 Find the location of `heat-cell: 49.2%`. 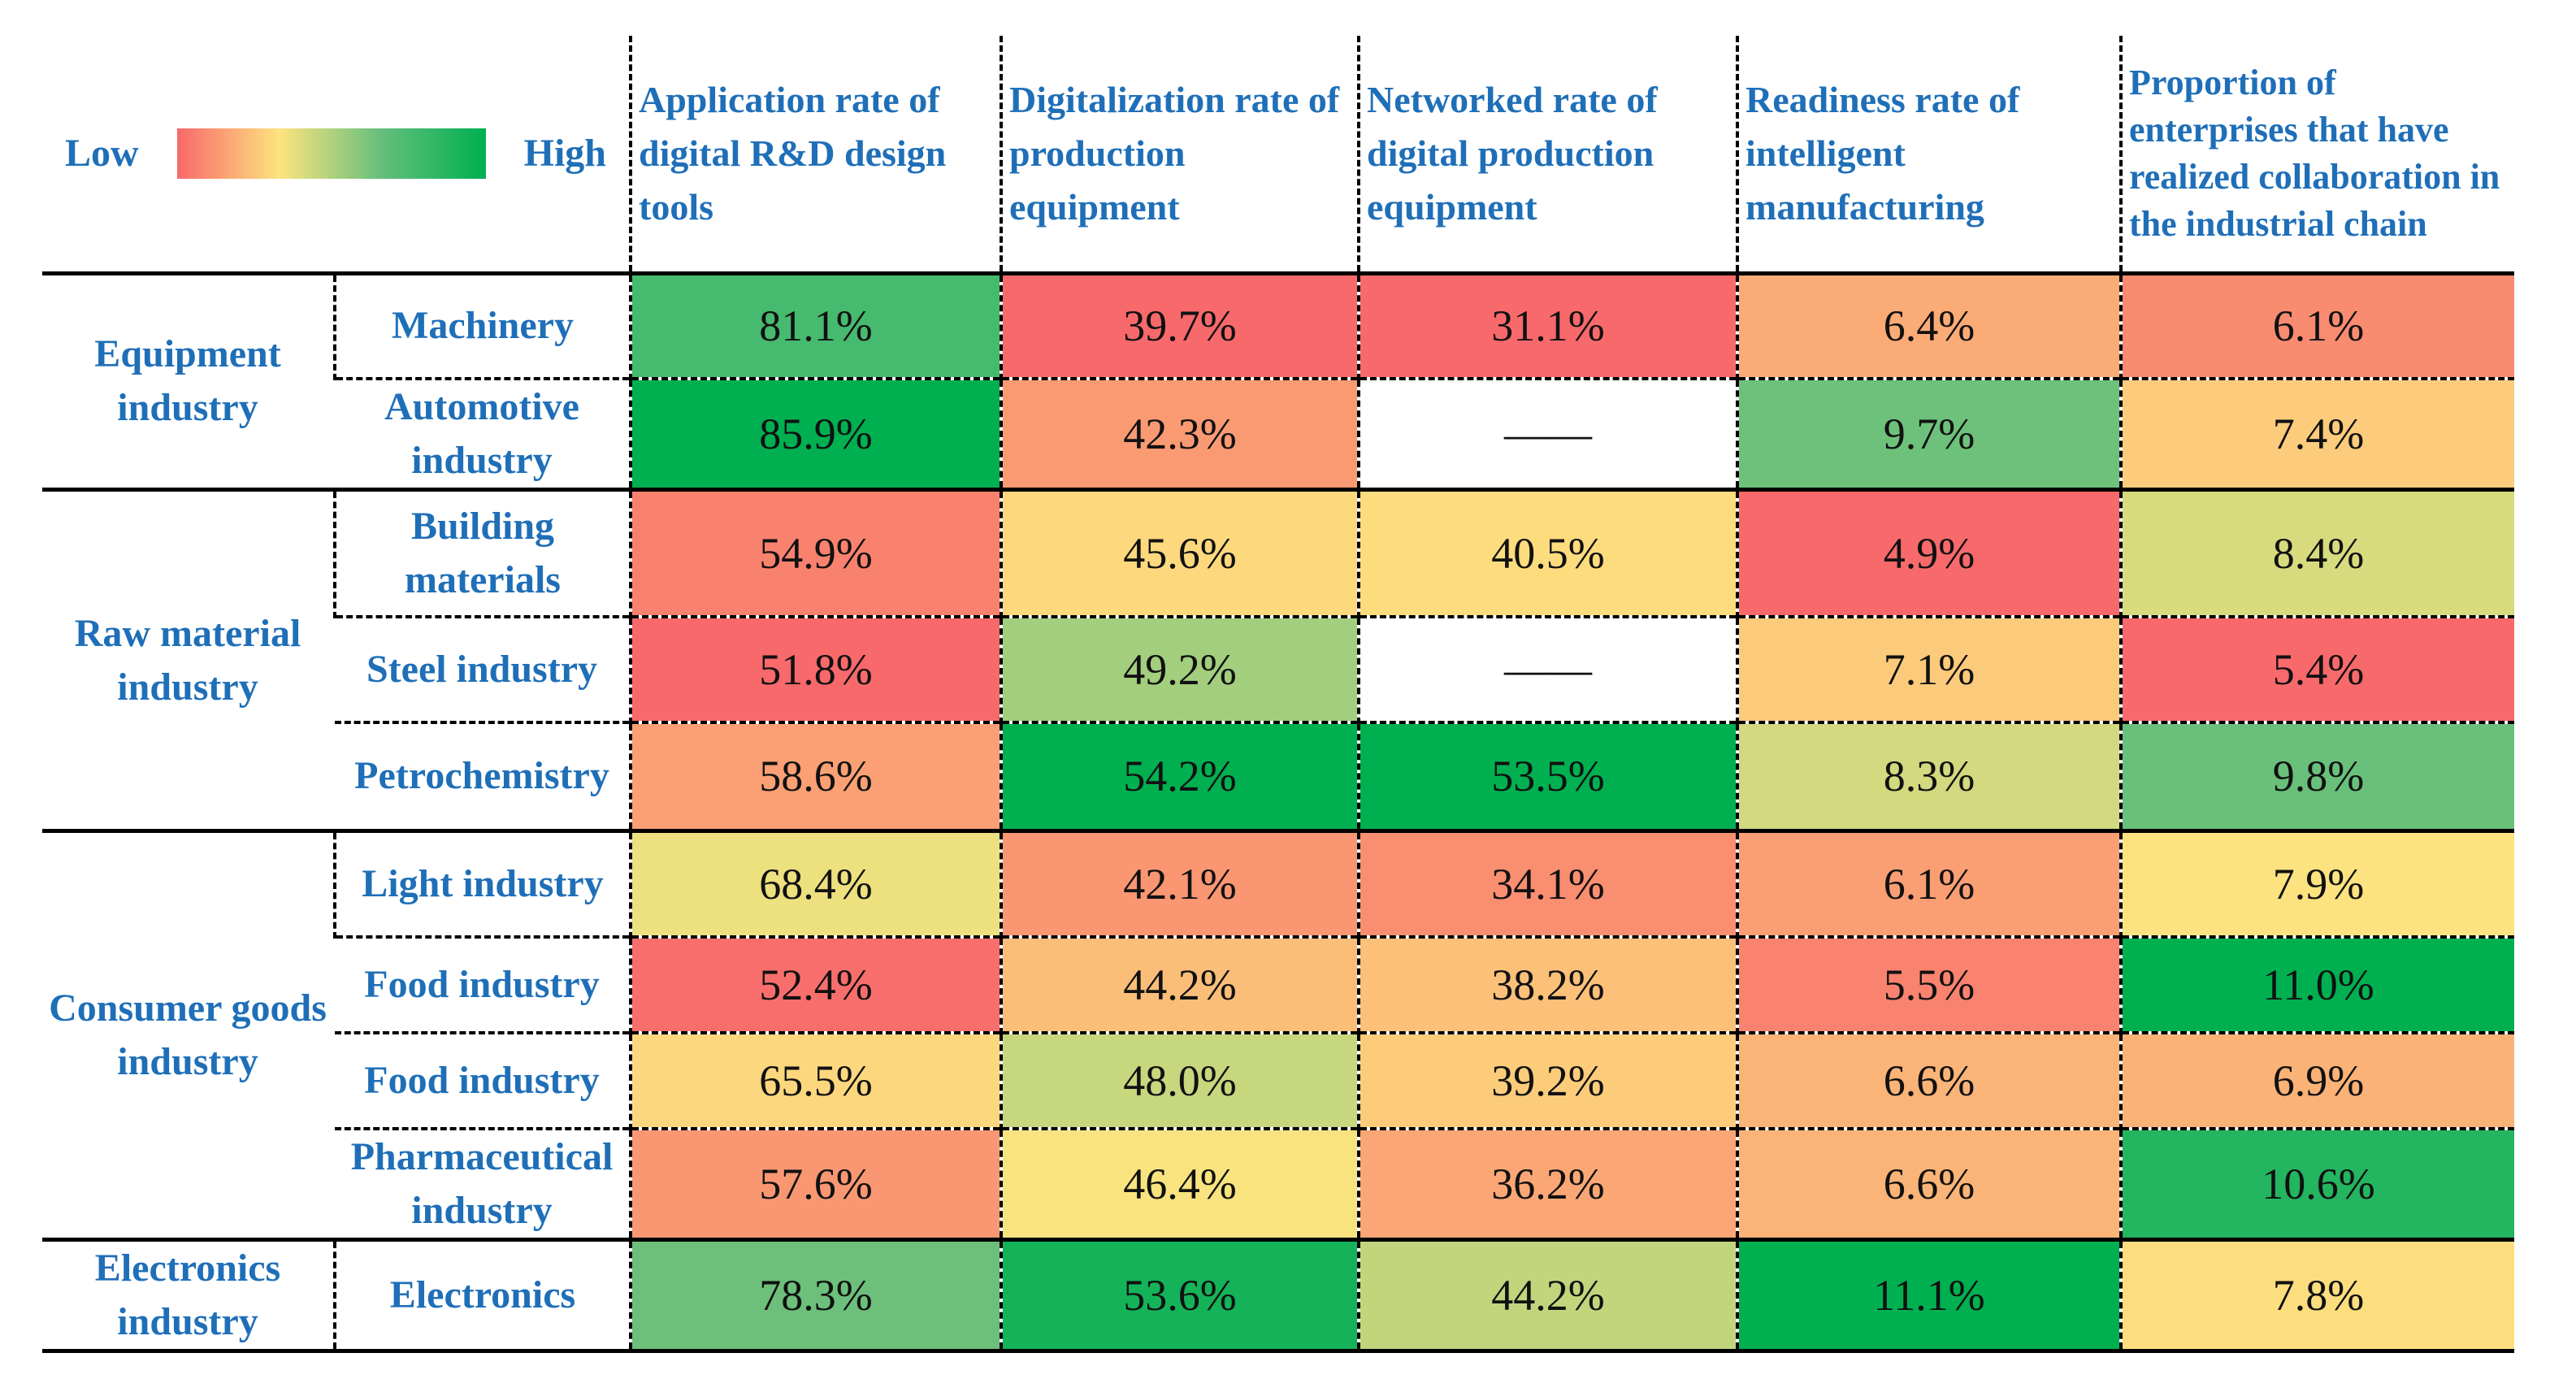

heat-cell: 49.2% is located at coordinates (1179, 668).